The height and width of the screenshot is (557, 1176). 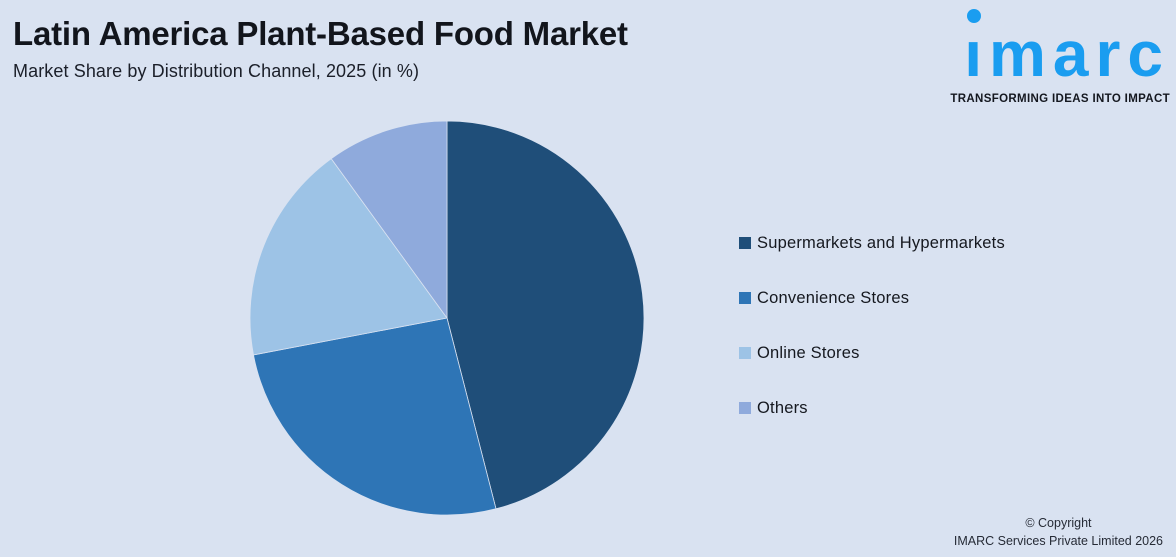 I want to click on legend-label: Online Stores, so click(x=808, y=352).